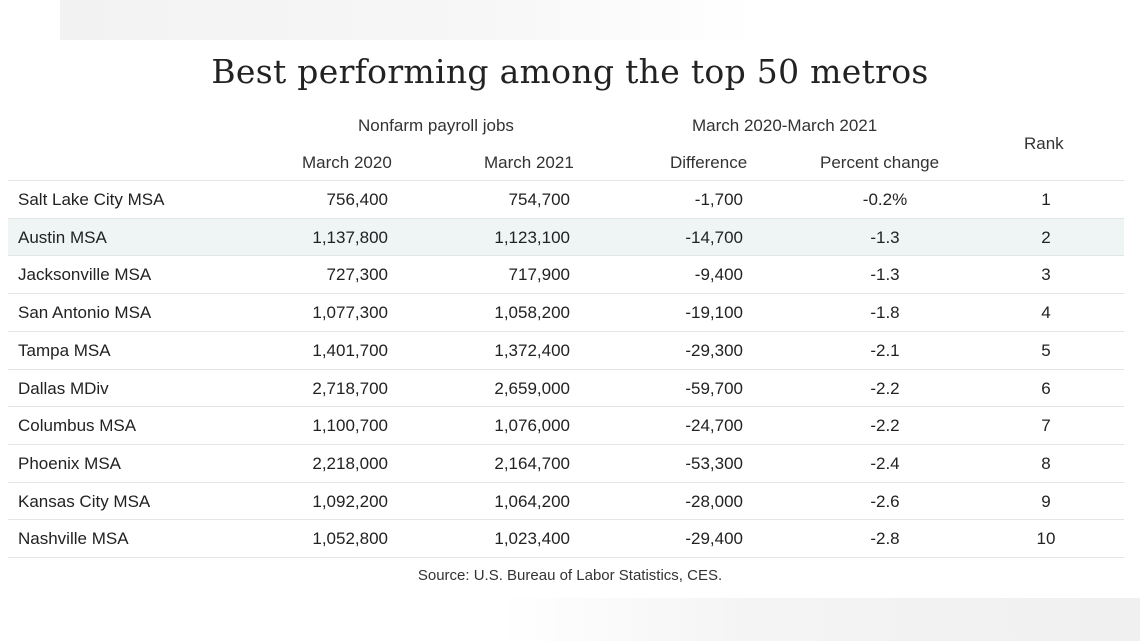 Image resolution: width=1140 pixels, height=641 pixels. Describe the element at coordinates (350, 501) in the screenshot. I see `cell-march-2020: 1,092,200` at that location.